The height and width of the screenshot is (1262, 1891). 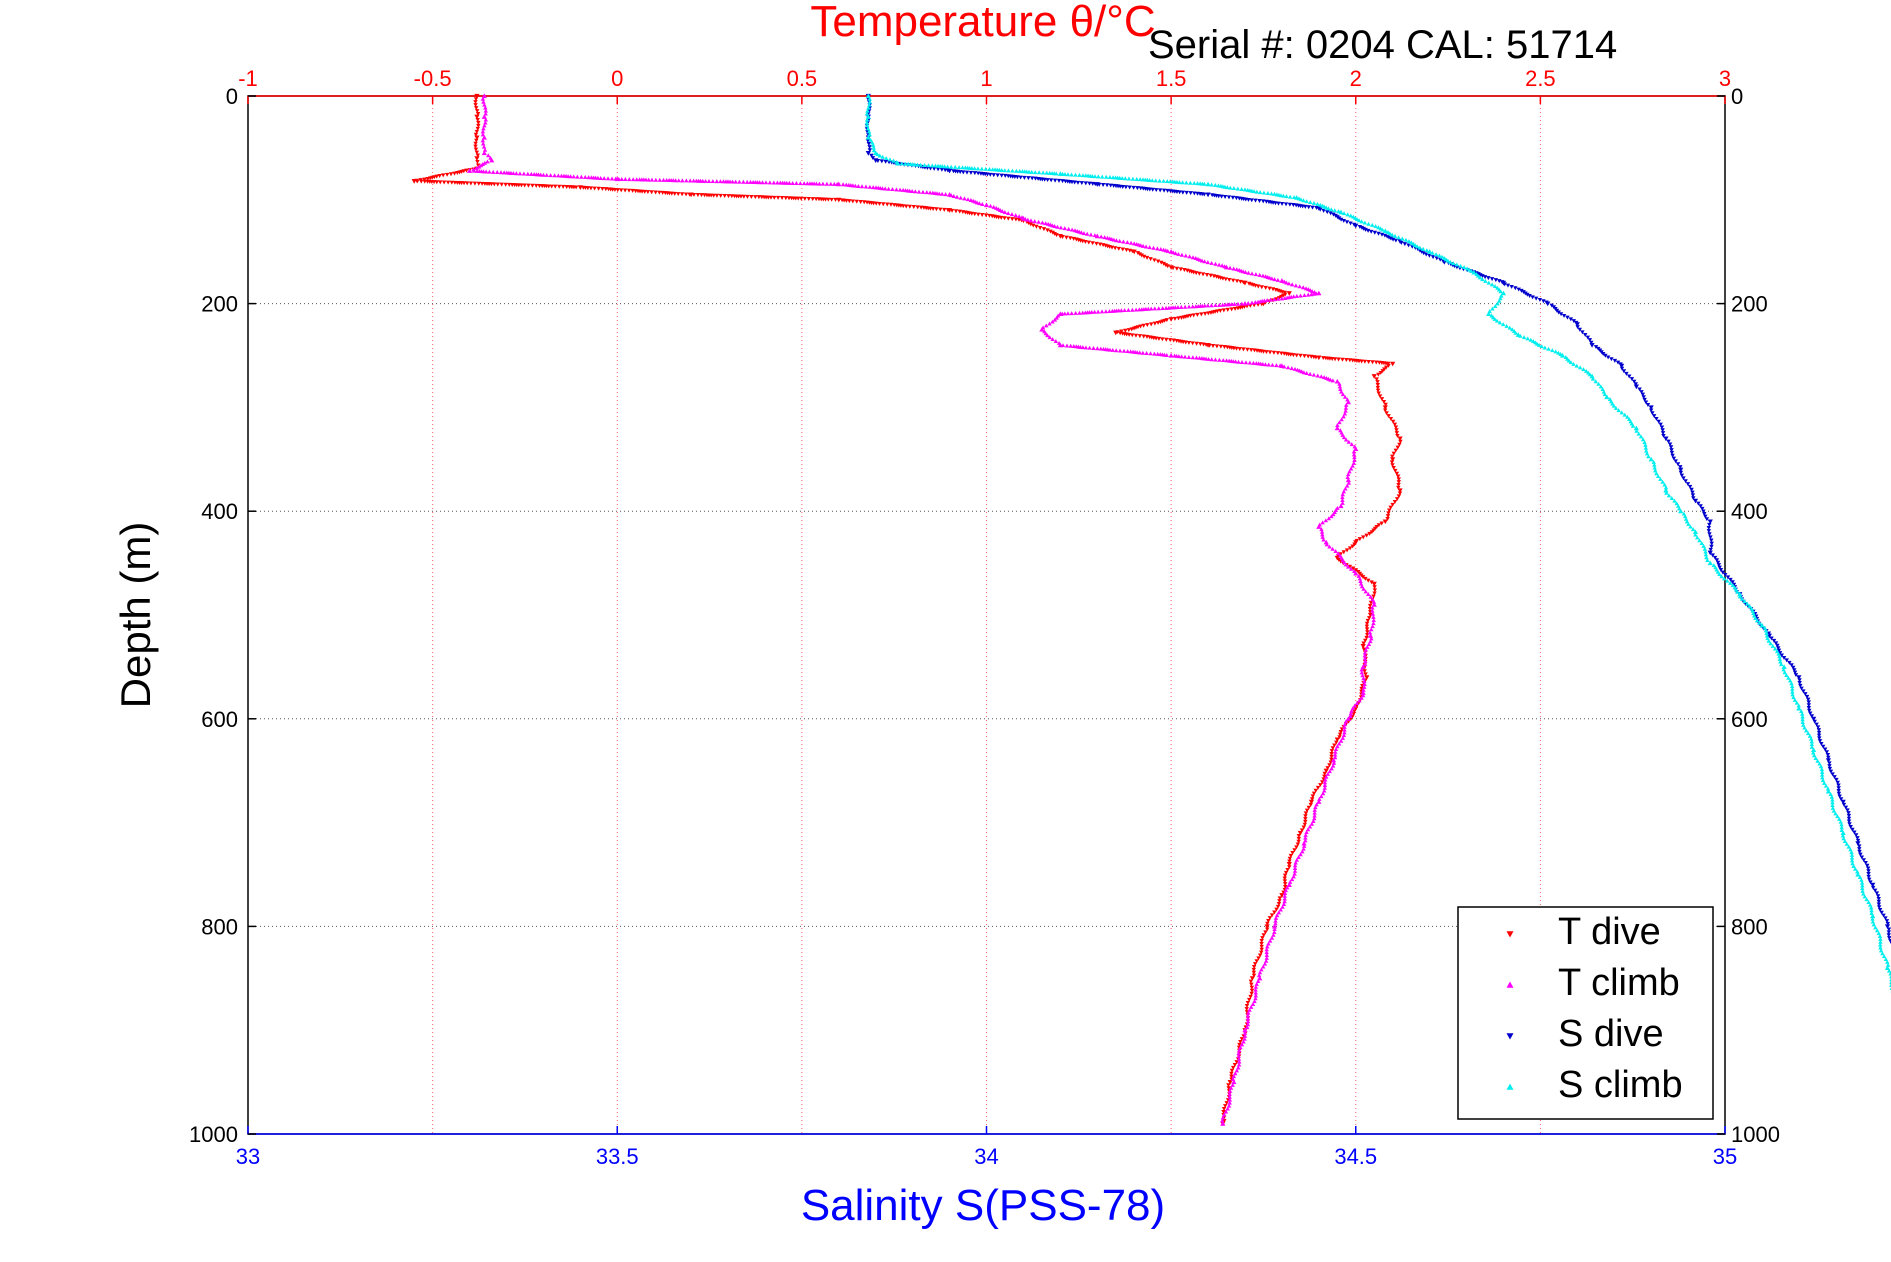 What do you see at coordinates (1171, 78) in the screenshot?
I see `temperature-tick-label: 1.5` at bounding box center [1171, 78].